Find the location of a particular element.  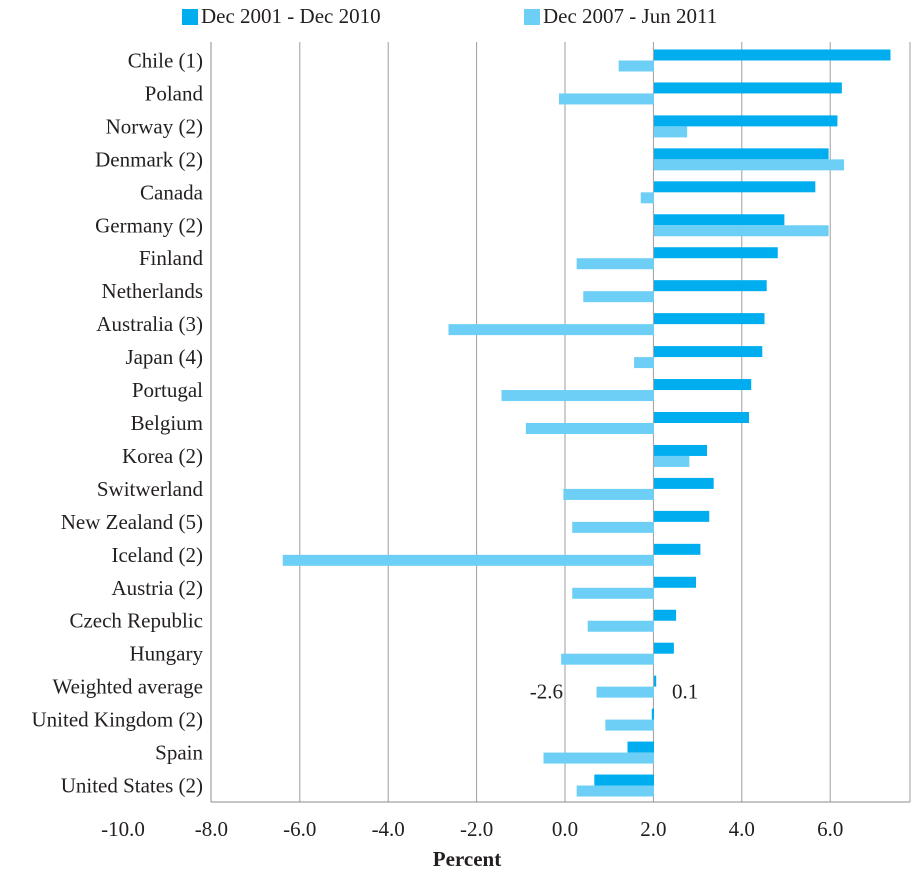

x-tick-label: 0.0 is located at coordinates (565, 829).